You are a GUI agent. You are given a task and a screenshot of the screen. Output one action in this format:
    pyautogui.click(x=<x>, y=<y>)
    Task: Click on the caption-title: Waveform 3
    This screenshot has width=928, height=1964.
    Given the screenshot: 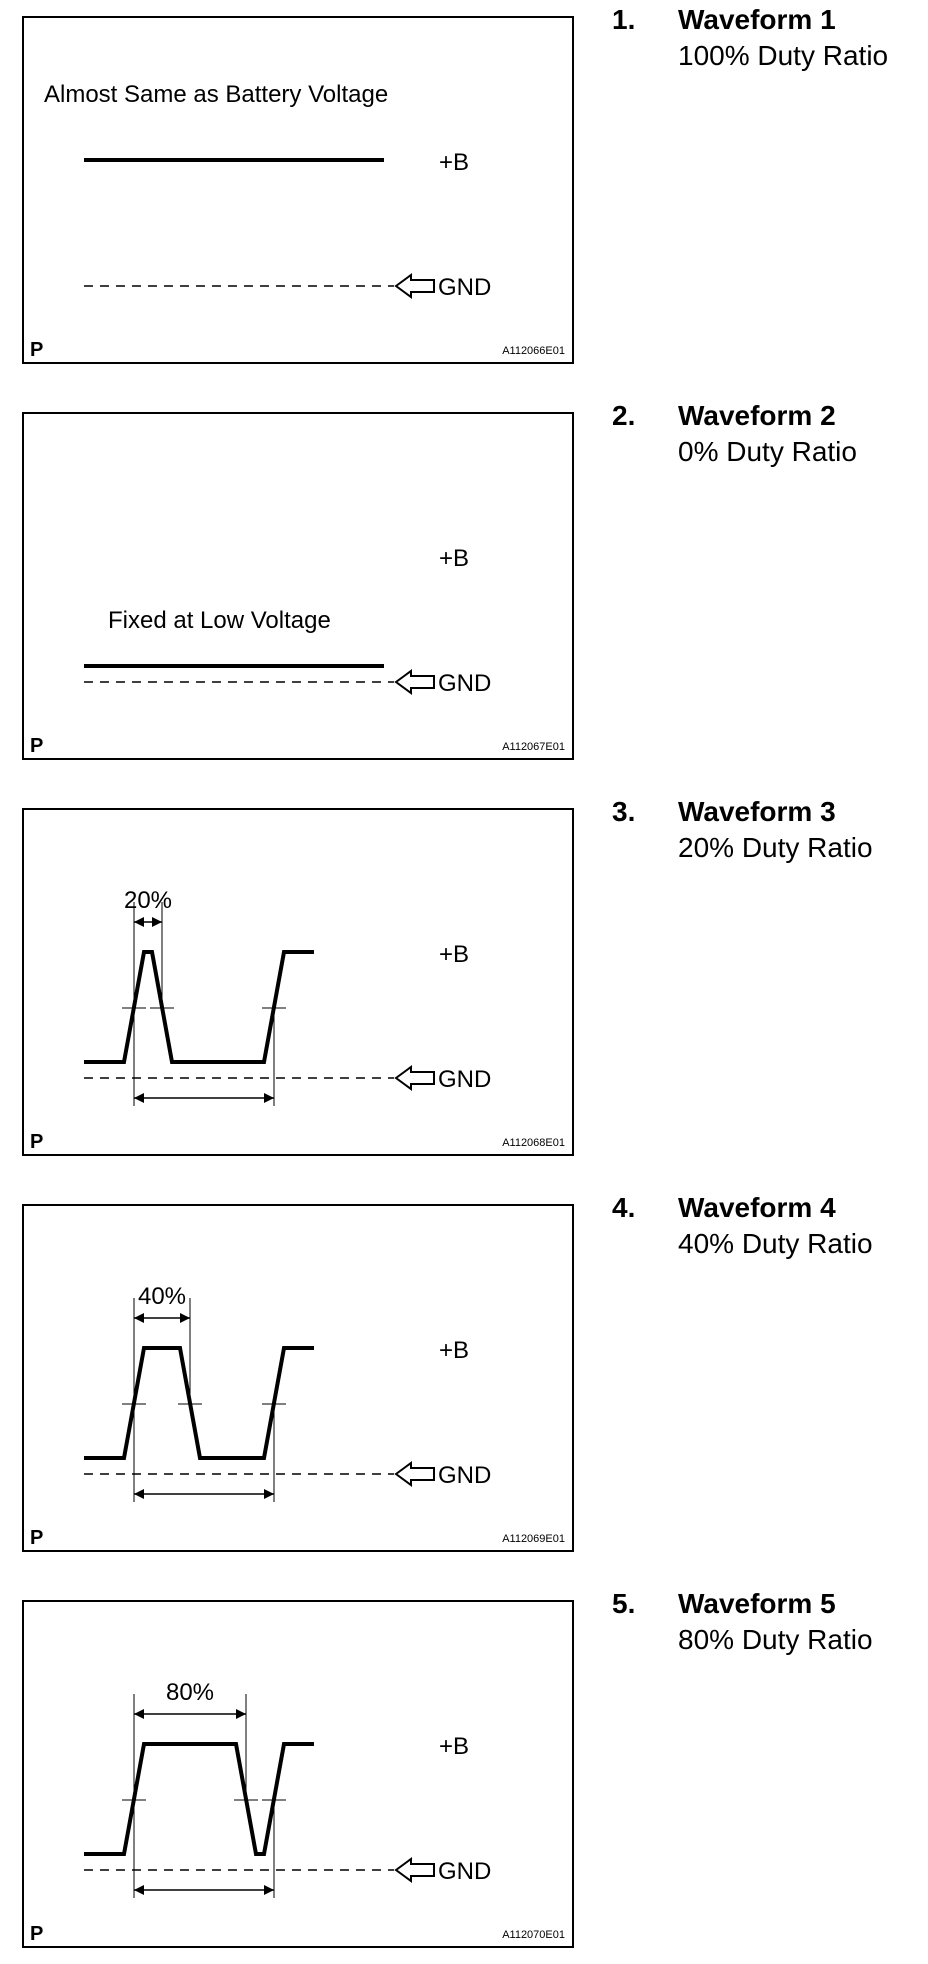 What is the action you would take?
    pyautogui.click(x=757, y=811)
    